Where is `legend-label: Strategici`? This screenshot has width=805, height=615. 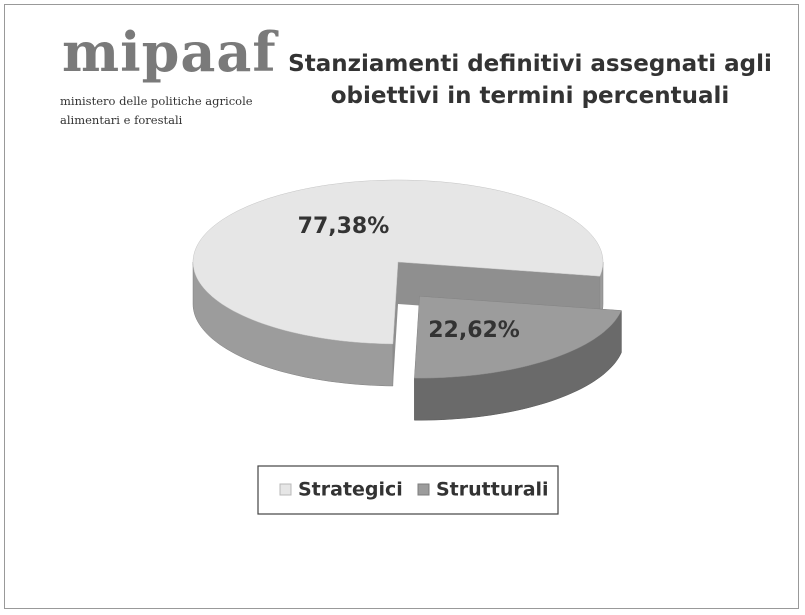 legend-label: Strategici is located at coordinates (350, 490).